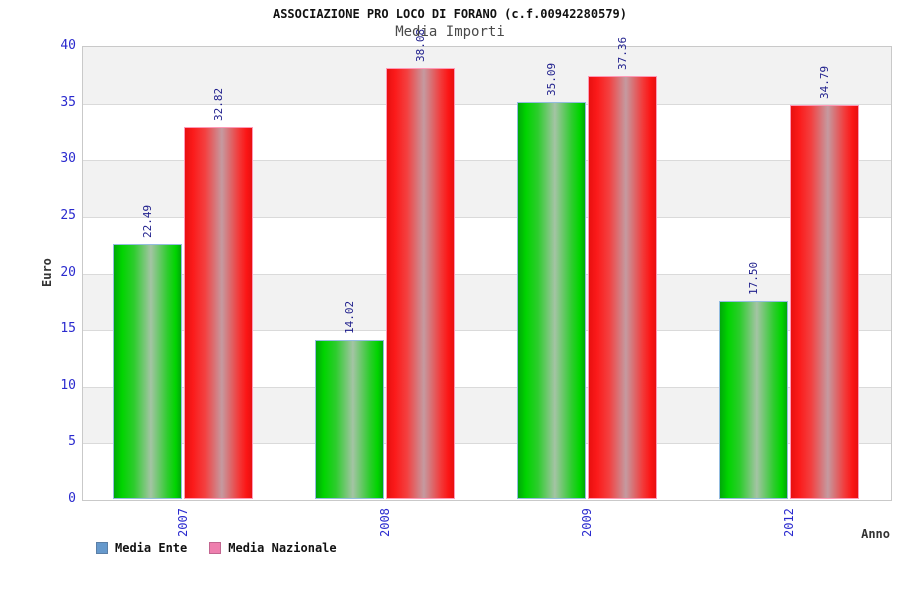  Describe the element at coordinates (68, 45) in the screenshot. I see `y-tick-label: 40` at that location.